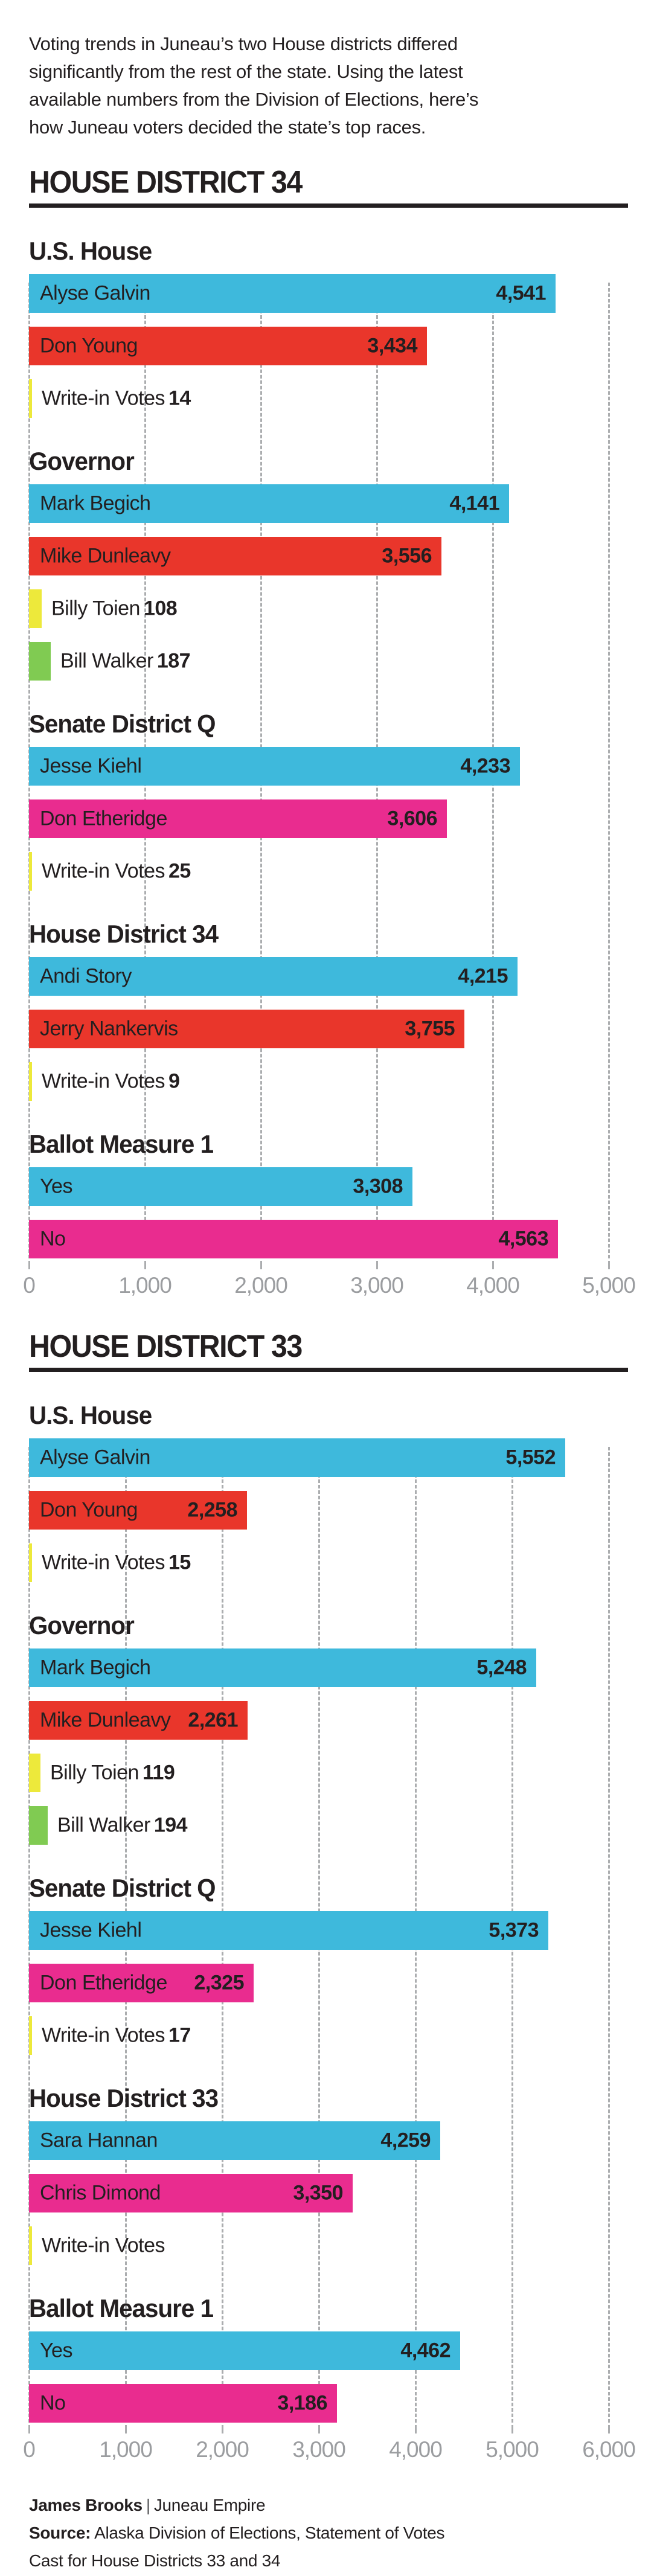 The height and width of the screenshot is (2576, 654). Describe the element at coordinates (105, 556) in the screenshot. I see `bar-label: Mike Dunleavy` at that location.